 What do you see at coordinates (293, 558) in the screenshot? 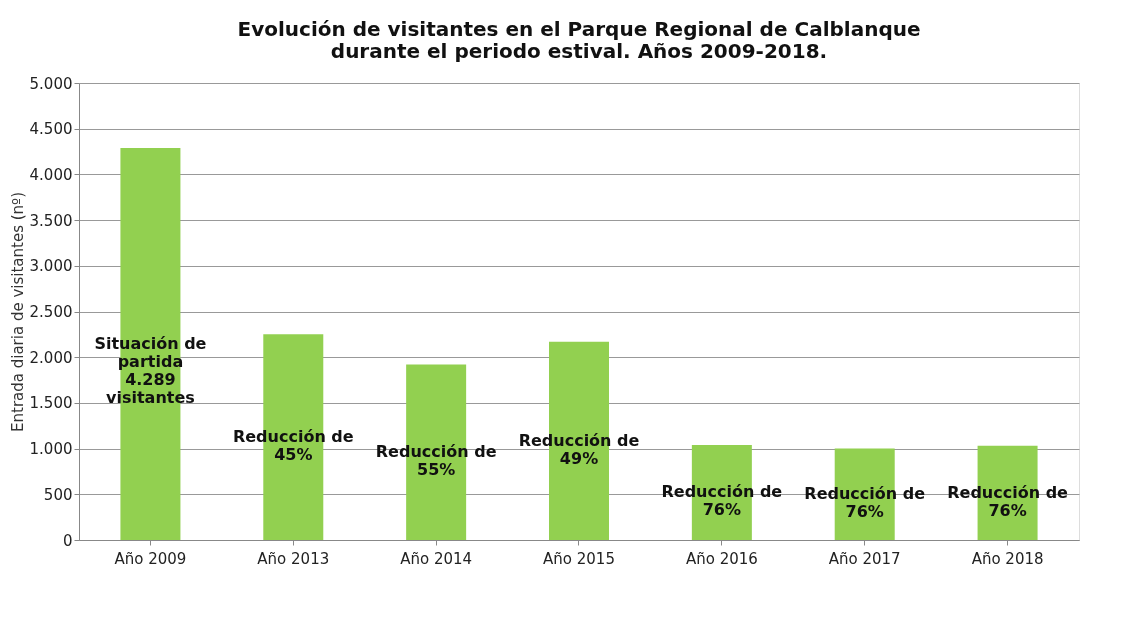
I see `x-tick-label: Año 2013` at bounding box center [293, 558].